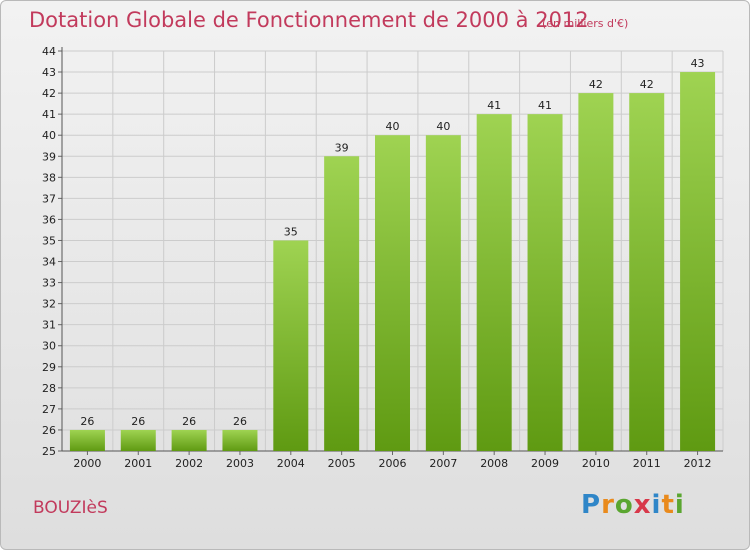 The height and width of the screenshot is (550, 750). Describe the element at coordinates (596, 463) in the screenshot. I see `x-tick-label: 2010` at that location.